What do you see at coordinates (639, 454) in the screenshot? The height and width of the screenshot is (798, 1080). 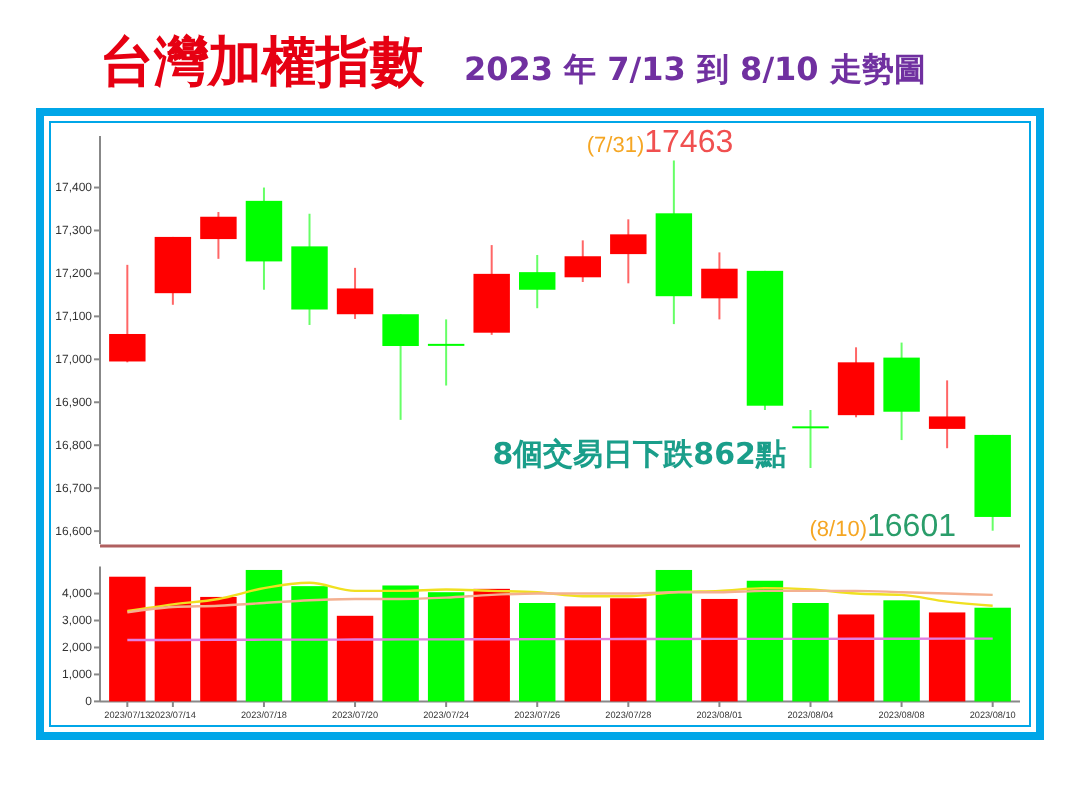 I see `annotation: 8個交易日下跌862點` at bounding box center [639, 454].